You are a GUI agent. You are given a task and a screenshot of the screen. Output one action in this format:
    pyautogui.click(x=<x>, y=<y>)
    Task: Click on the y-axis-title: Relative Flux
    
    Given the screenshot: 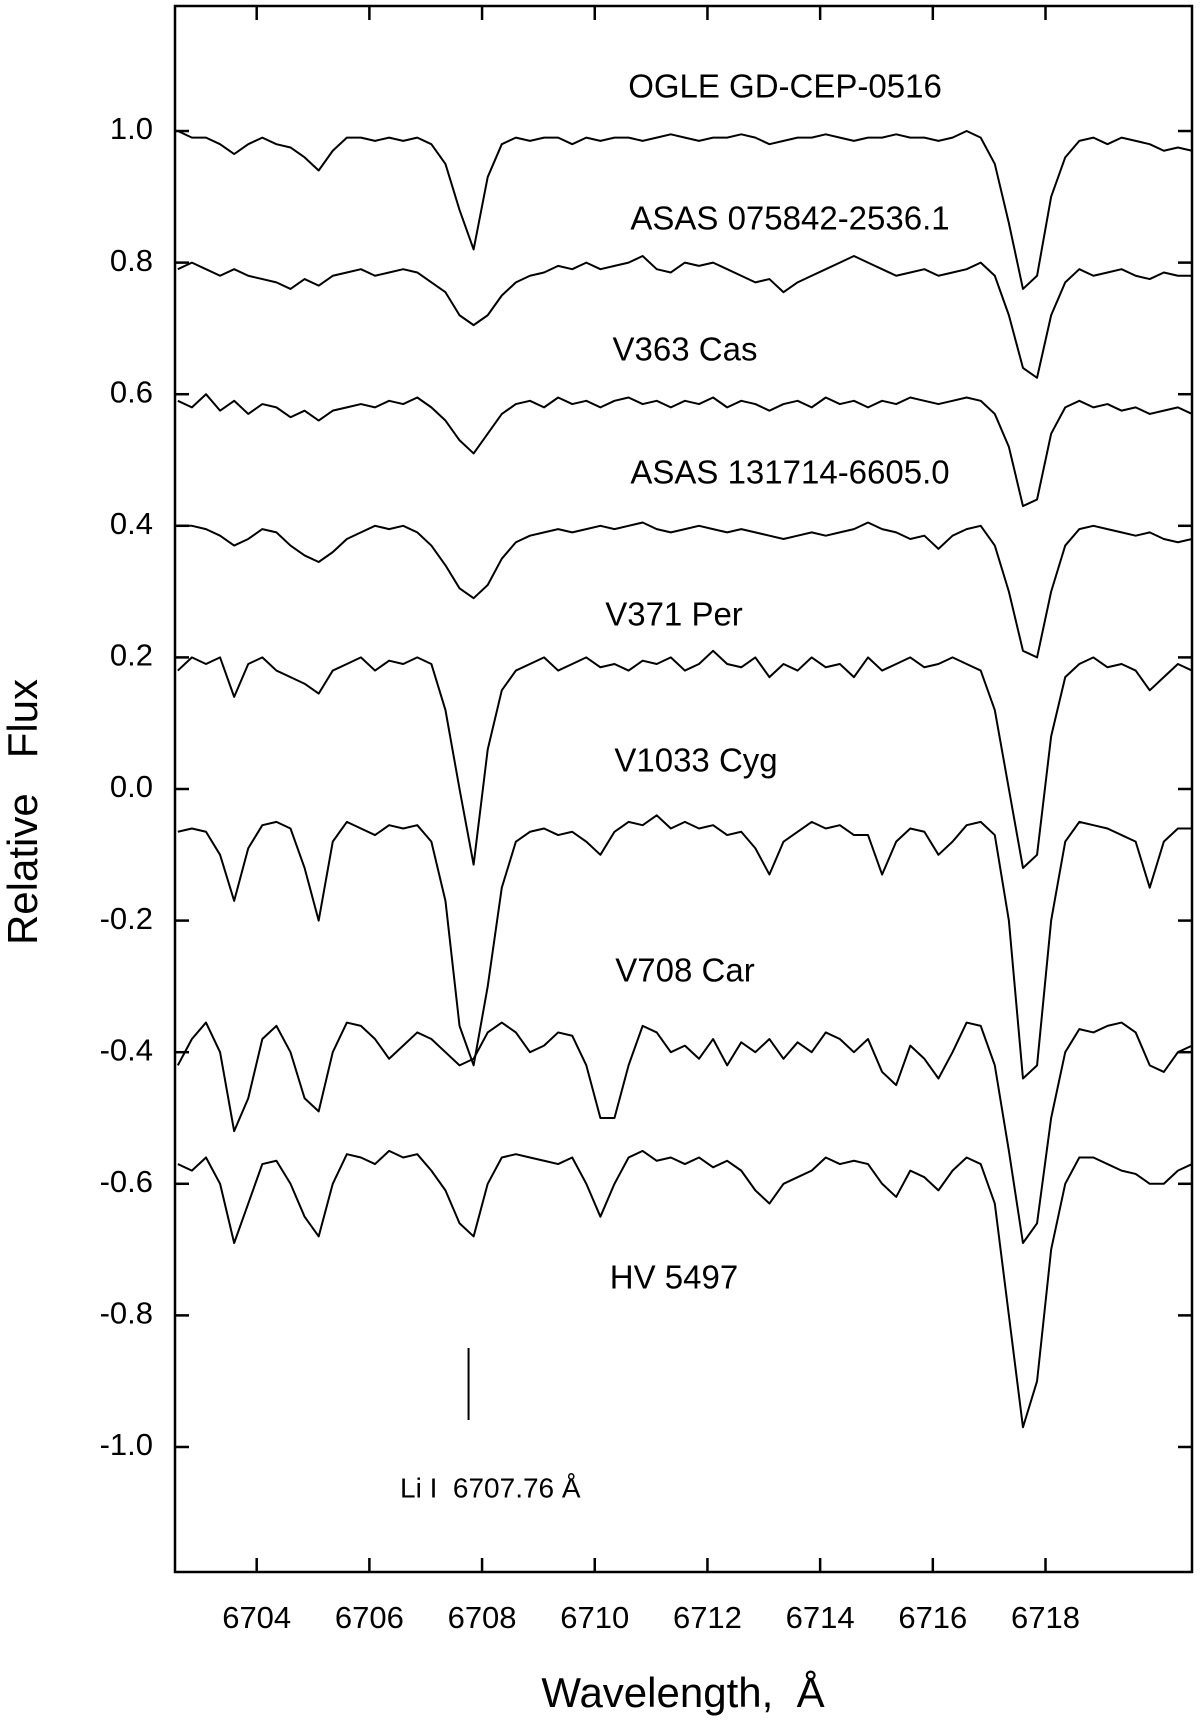 What is the action you would take?
    pyautogui.click(x=23, y=812)
    